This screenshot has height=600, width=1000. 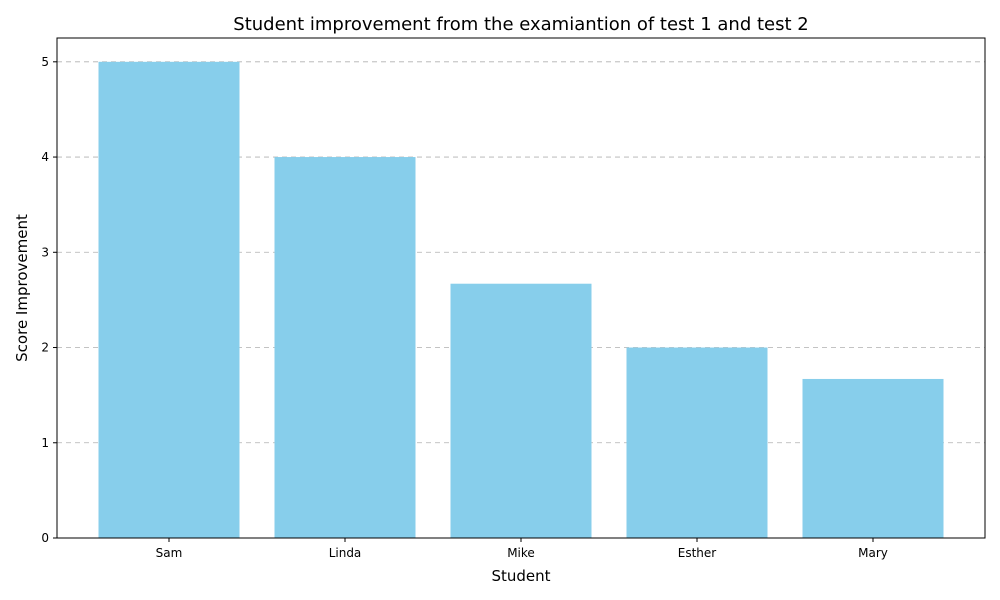 What do you see at coordinates (45, 538) in the screenshot?
I see `y-tick-label: 0` at bounding box center [45, 538].